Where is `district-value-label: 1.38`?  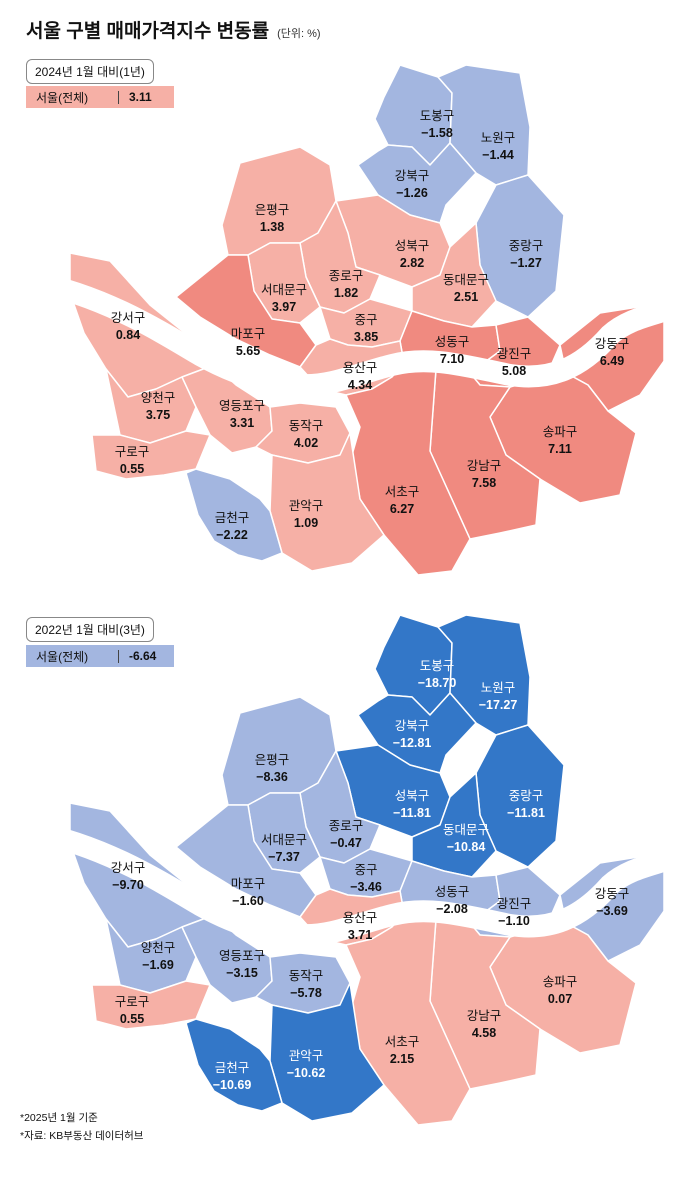 district-value-label: 1.38 is located at coordinates (272, 227).